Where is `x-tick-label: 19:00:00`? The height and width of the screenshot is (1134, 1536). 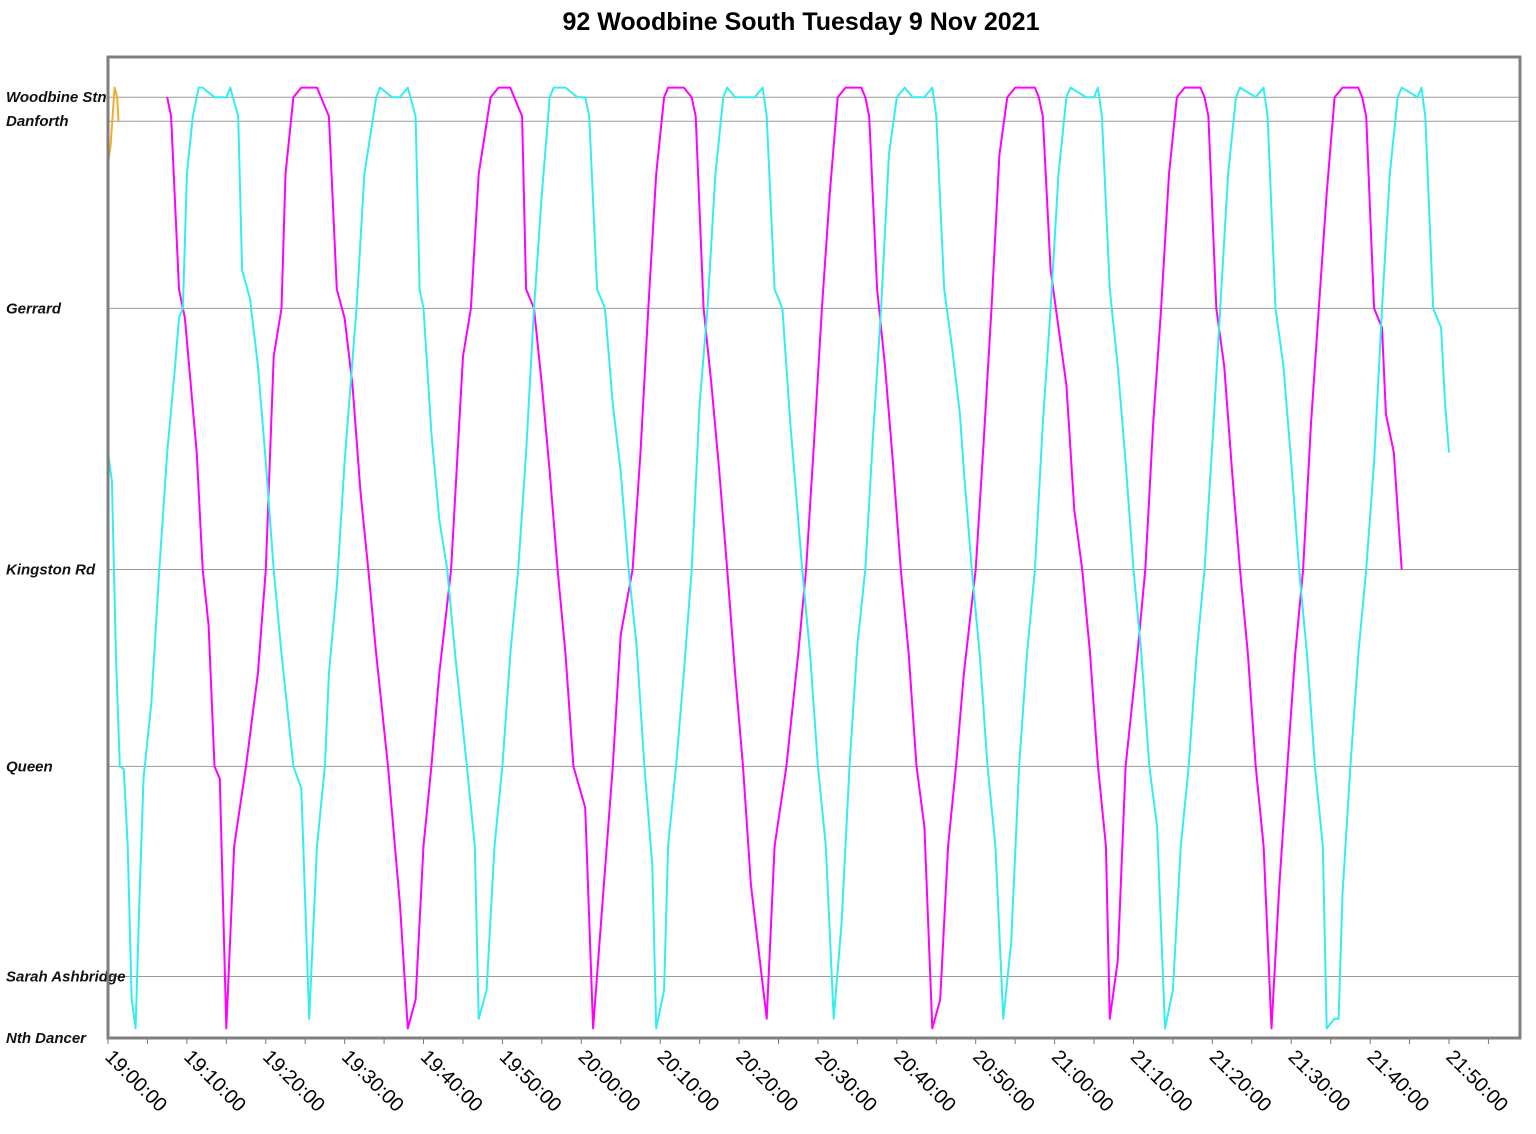 x-tick-label: 19:00:00 is located at coordinates (135, 1081).